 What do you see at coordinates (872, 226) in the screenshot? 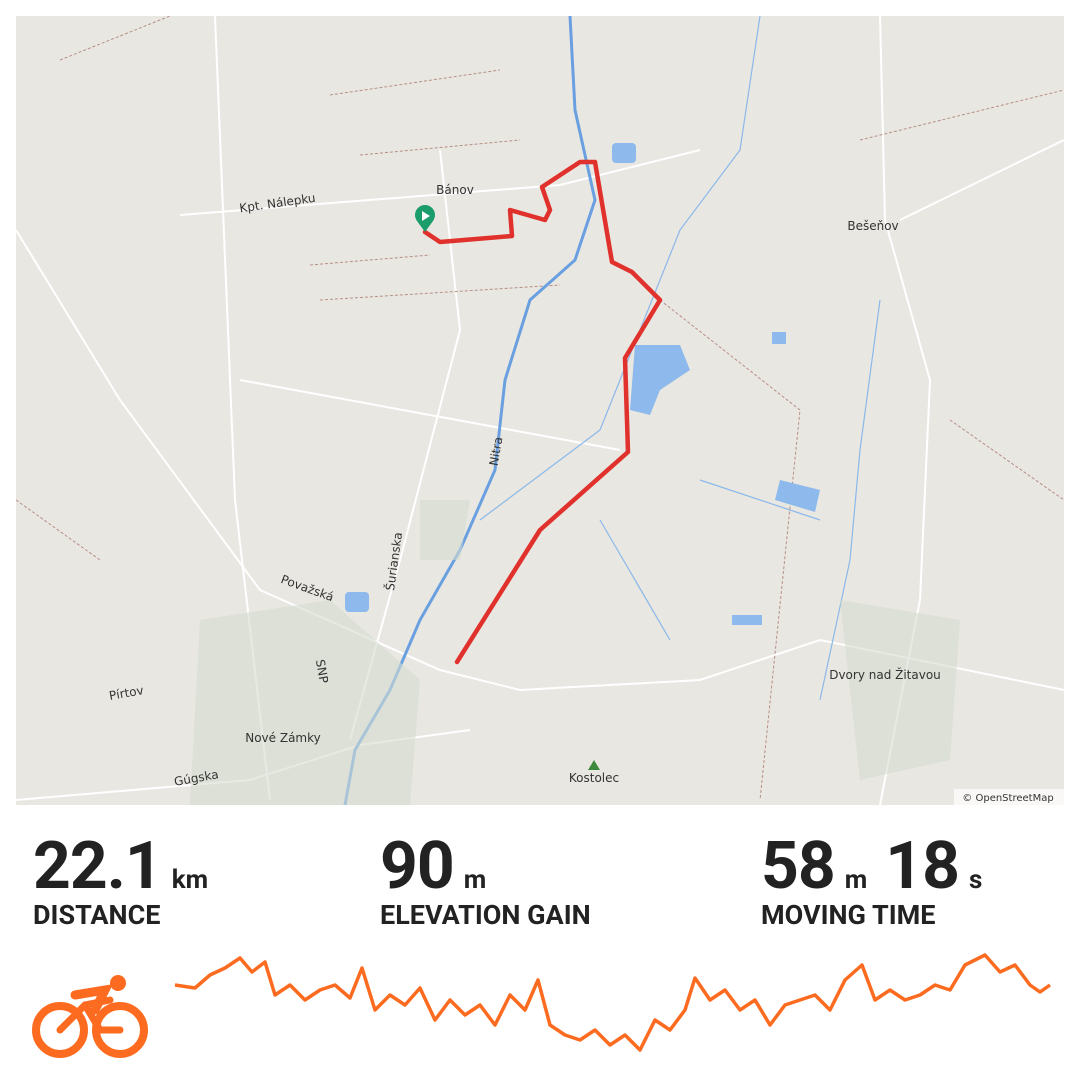
I see `map-label: Bešeňov` at bounding box center [872, 226].